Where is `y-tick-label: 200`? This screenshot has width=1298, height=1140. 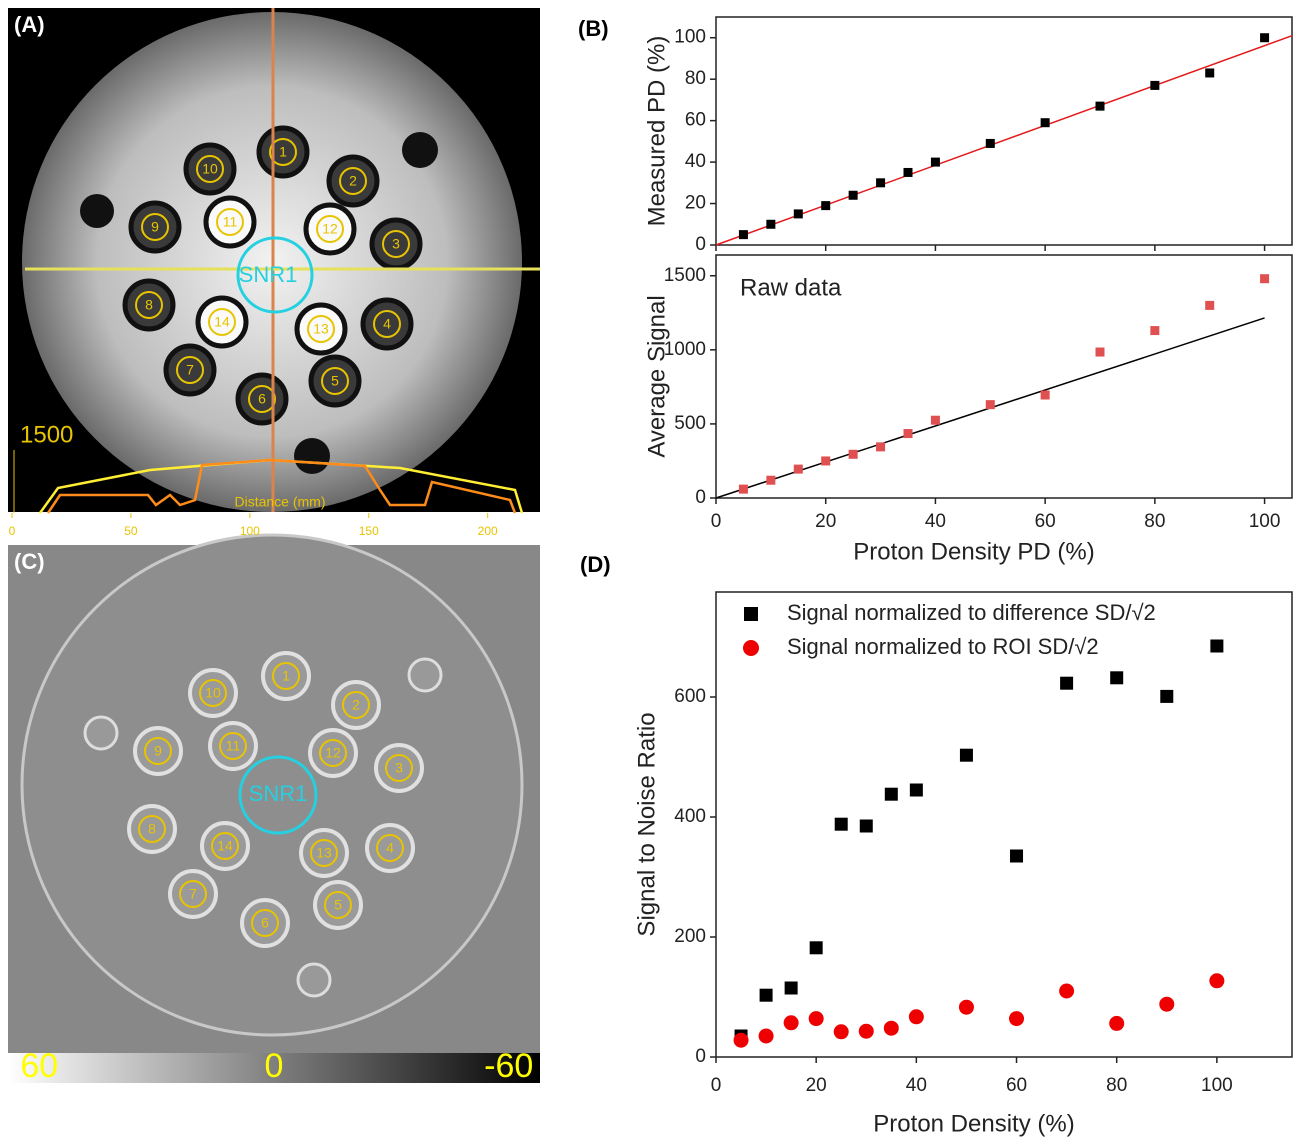 y-tick-label: 200 is located at coordinates (690, 936).